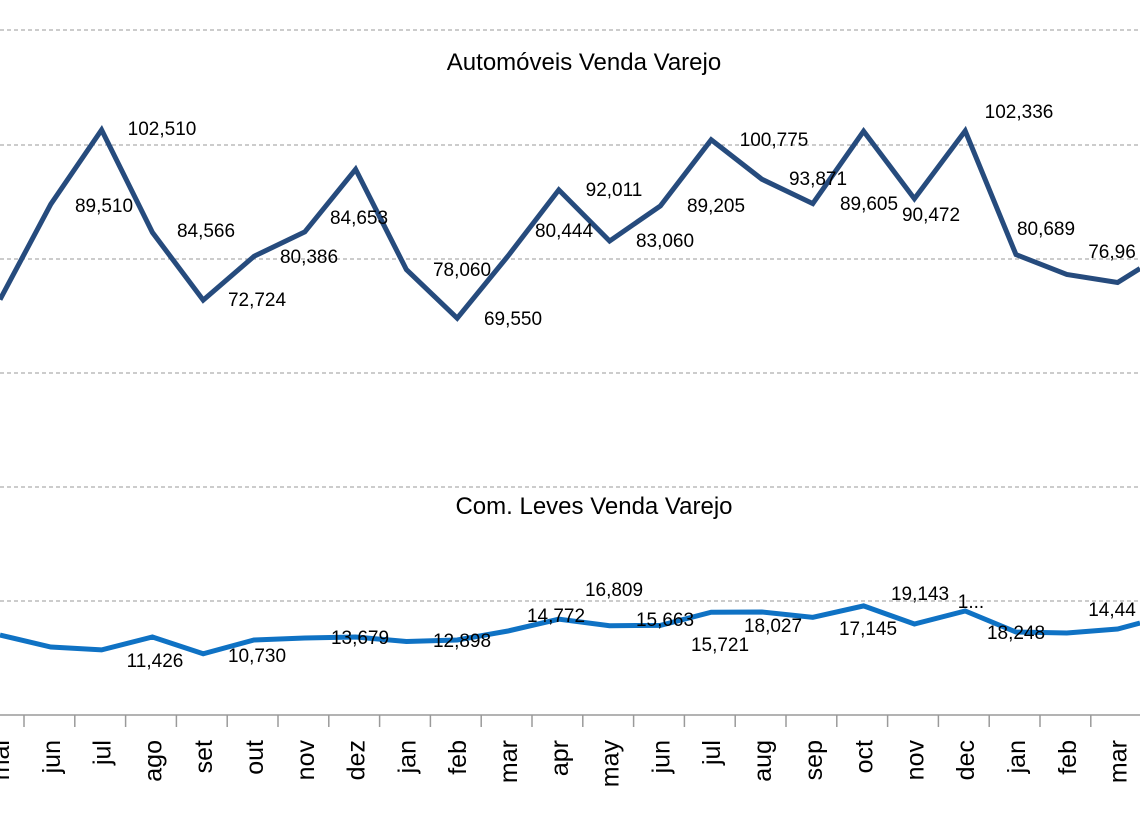 This screenshot has height=815, width=1140. I want to click on x-tick-label: set, so click(204, 756).